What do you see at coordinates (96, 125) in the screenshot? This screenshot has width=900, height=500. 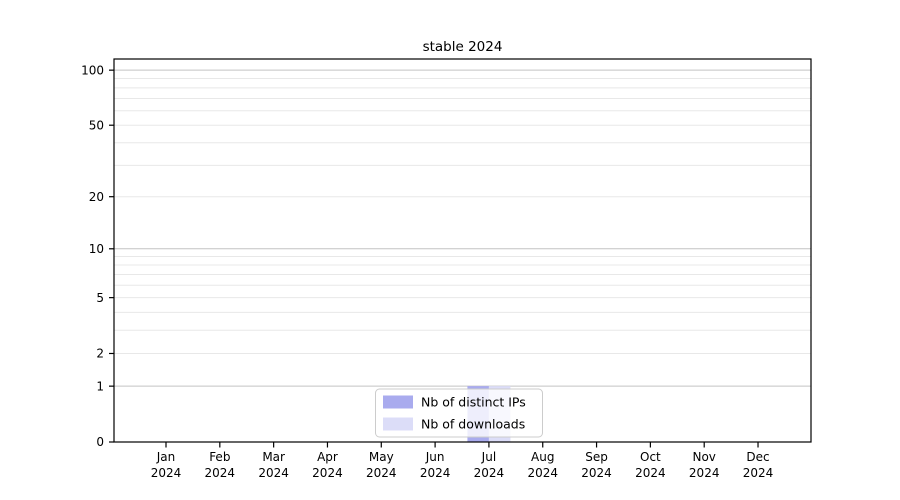 I see `y-tick-label-50: 50` at bounding box center [96, 125].